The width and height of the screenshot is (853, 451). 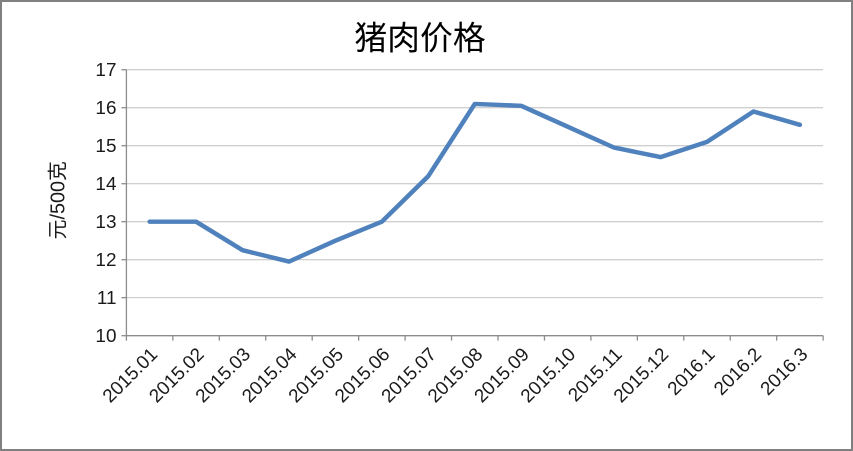 I want to click on y-tick-label: 15, so click(x=105, y=145).